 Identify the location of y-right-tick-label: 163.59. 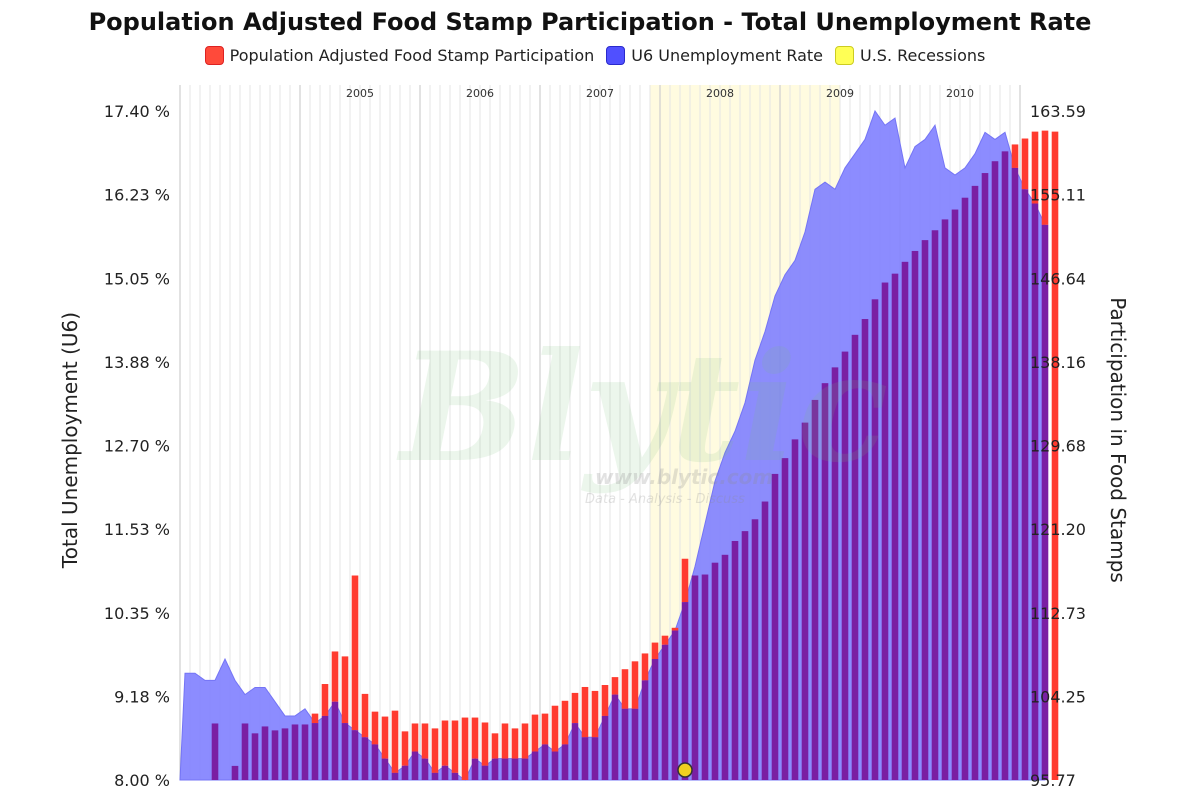
(1058, 111).